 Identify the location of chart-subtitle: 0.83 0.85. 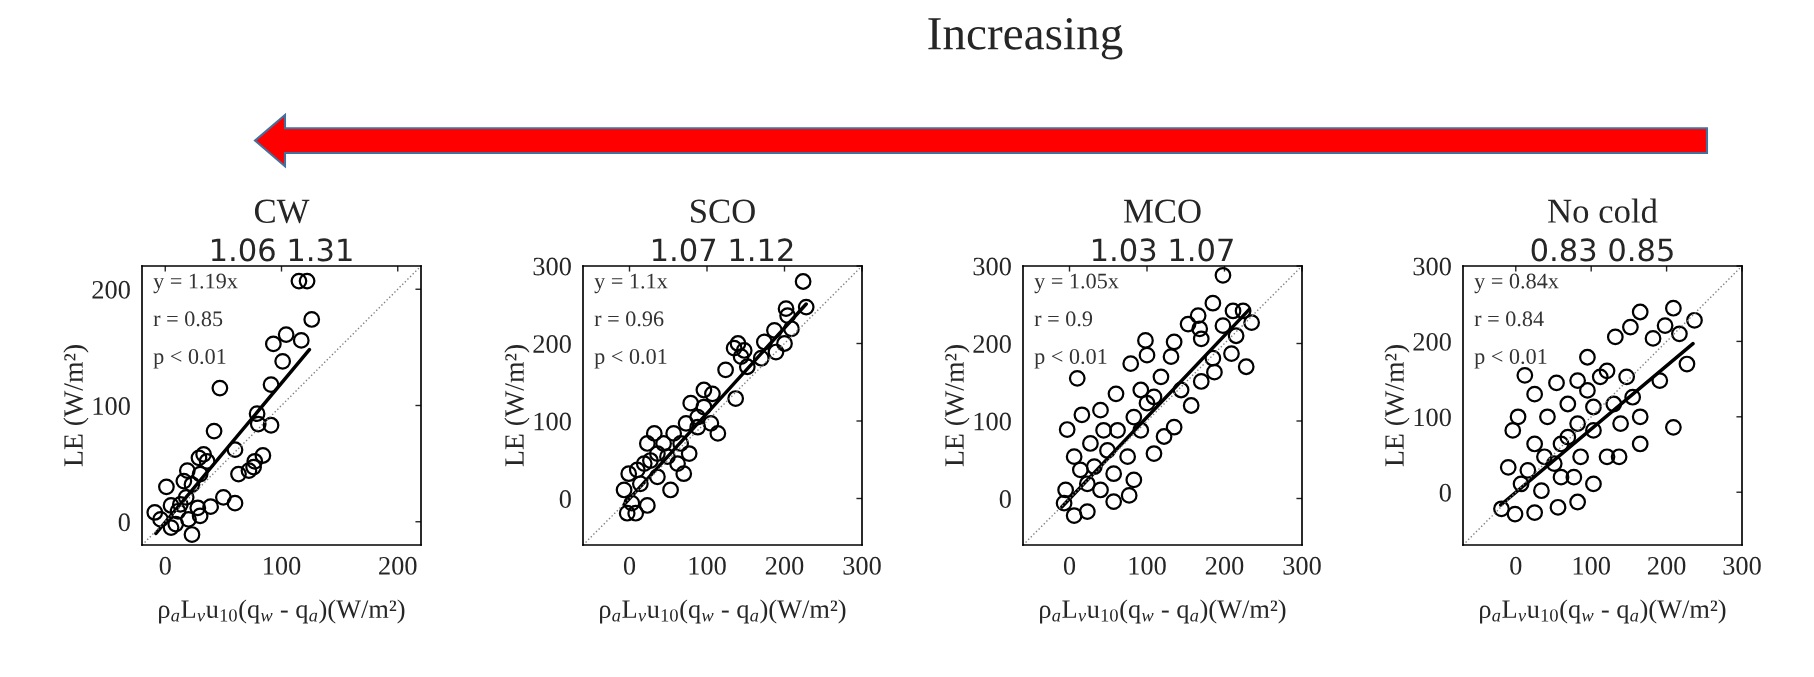
(1602, 250).